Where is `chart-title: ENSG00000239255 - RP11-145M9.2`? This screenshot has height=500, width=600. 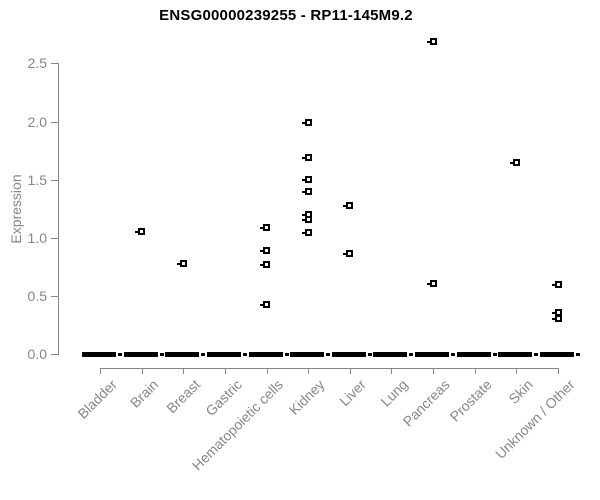
chart-title: ENSG00000239255 - RP11-145M9.2 is located at coordinates (286, 15).